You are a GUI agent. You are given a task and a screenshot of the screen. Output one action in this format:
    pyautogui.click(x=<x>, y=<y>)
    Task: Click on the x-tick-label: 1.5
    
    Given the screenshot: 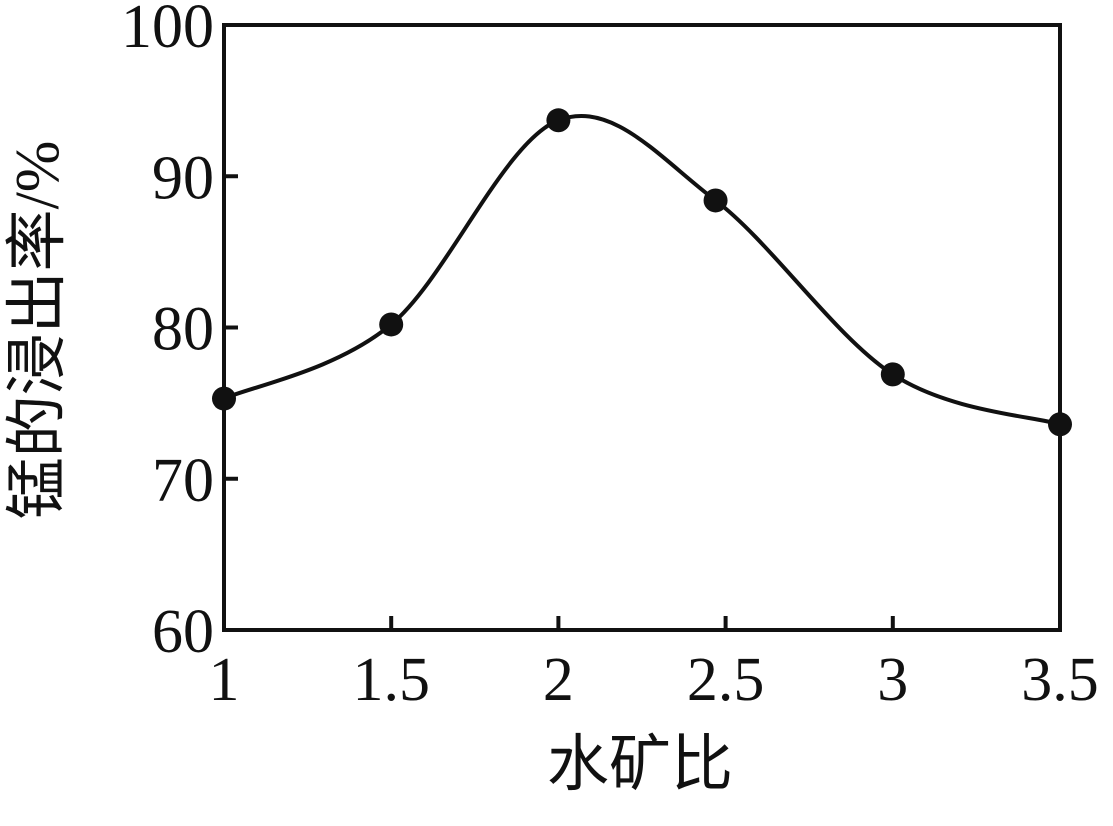 What is the action you would take?
    pyautogui.click(x=391, y=680)
    